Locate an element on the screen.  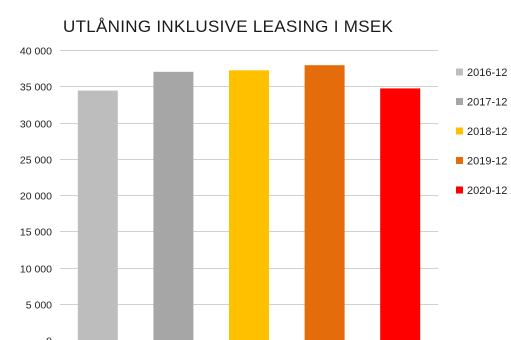
y-tick-label: 20 000 is located at coordinates (36, 197).